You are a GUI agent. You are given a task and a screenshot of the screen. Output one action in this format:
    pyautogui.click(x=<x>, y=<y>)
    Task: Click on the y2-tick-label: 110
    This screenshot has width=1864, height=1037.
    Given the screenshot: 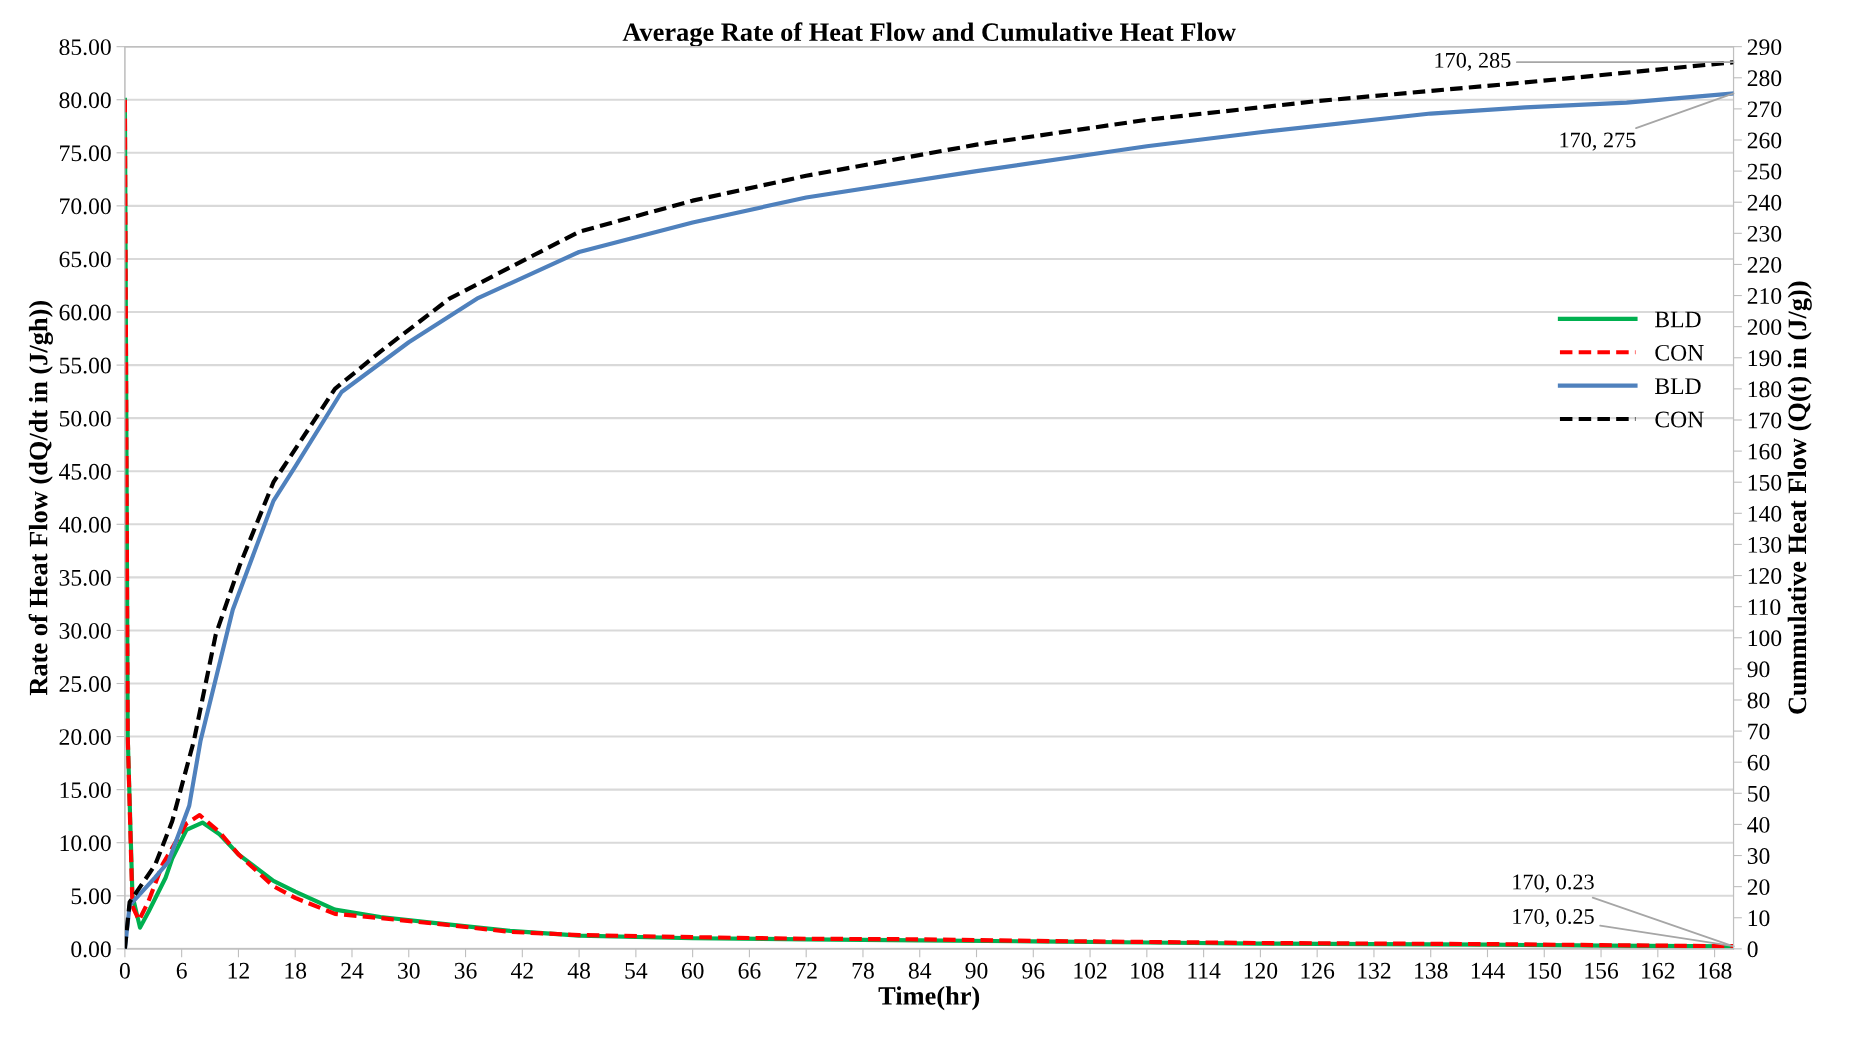 What is the action you would take?
    pyautogui.click(x=1764, y=607)
    